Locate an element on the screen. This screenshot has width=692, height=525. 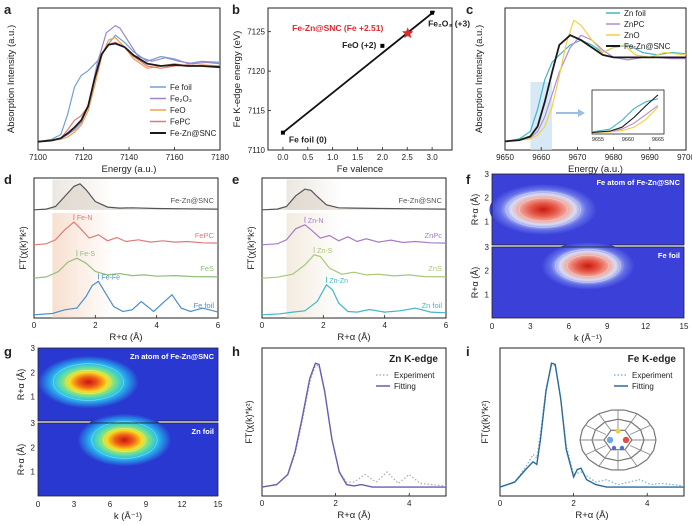
panel-e-ylabel: FT(χ(k)*k²) is located at coordinates (251, 247).